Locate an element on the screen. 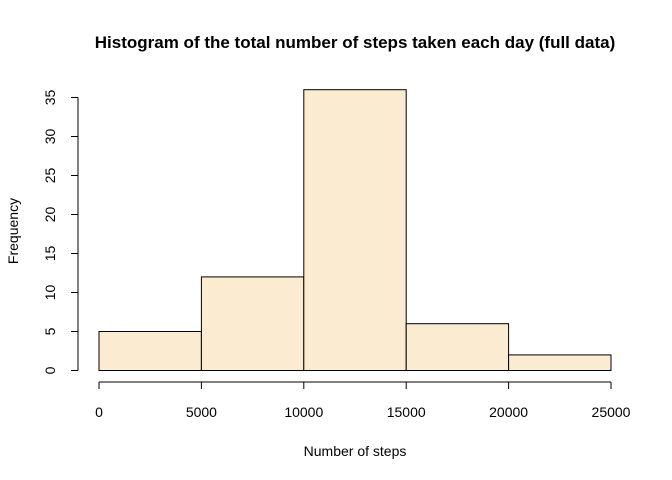 The height and width of the screenshot is (480, 672). x-tick-label: 5000 is located at coordinates (201, 412).